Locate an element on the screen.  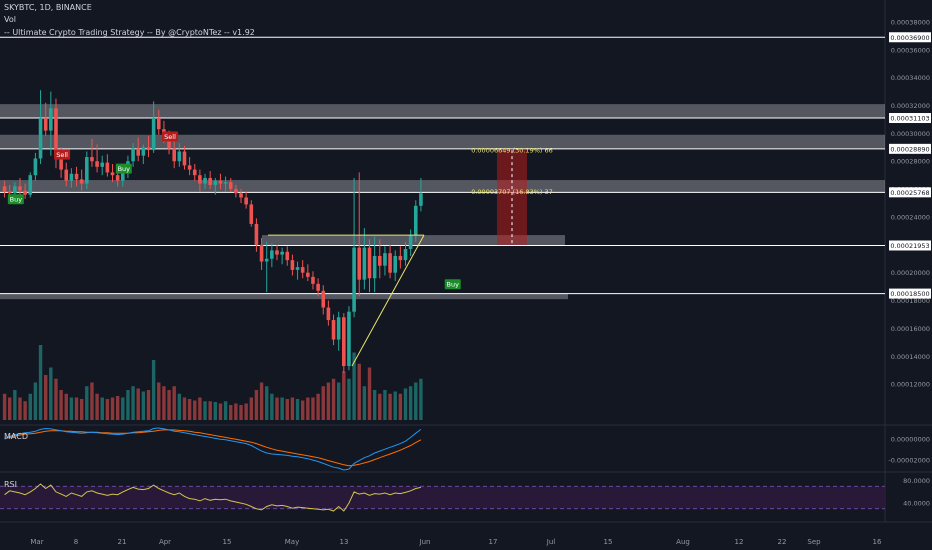
rsi-band is located at coordinates (442, 497).